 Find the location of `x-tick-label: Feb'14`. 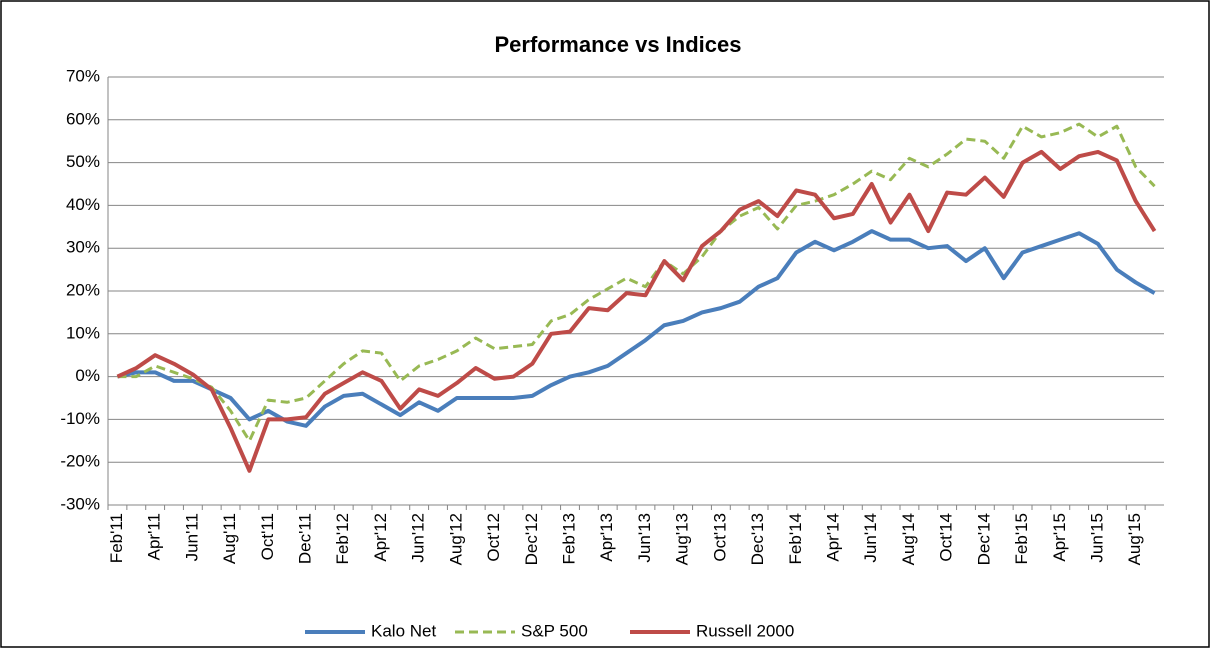

x-tick-label: Feb'14 is located at coordinates (795, 538).